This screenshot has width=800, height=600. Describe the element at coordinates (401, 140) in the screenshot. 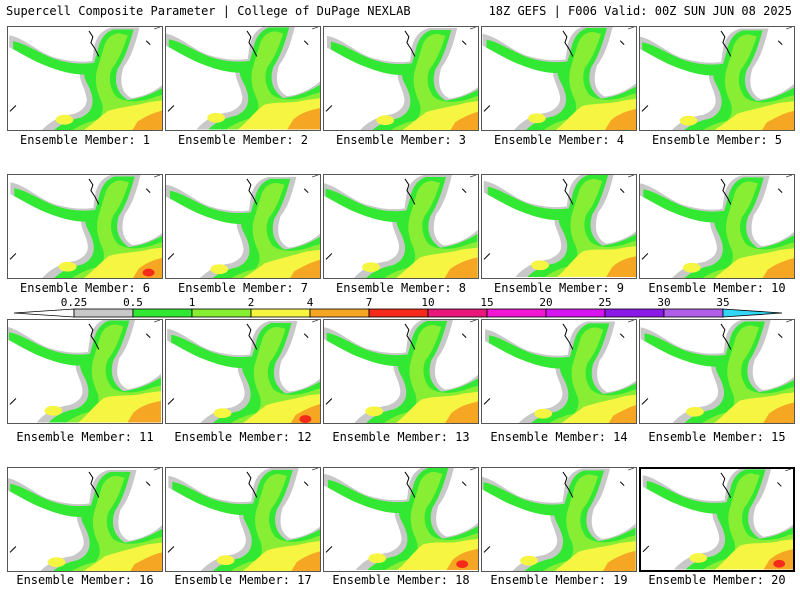

I see `ensemble-member-label: Ensemble Member: 3` at that location.